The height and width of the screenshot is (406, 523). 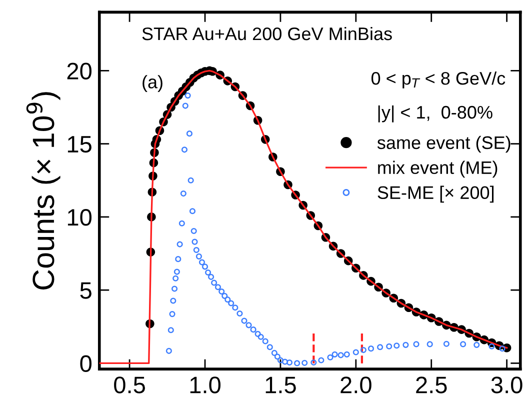 I want to click on x-tick-label: 2.5, so click(x=431, y=385).